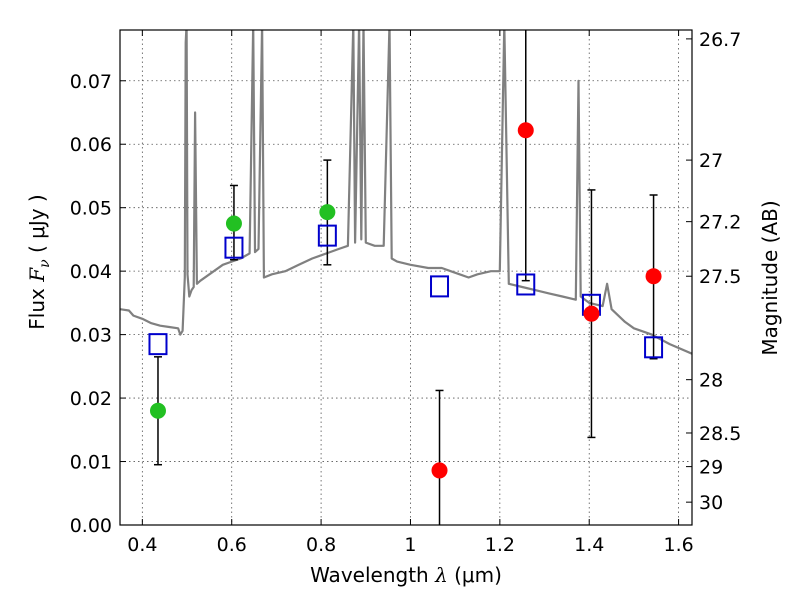 The image size is (800, 600). What do you see at coordinates (91, 336) in the screenshot?
I see `y-tick-label: 0.03` at bounding box center [91, 336].